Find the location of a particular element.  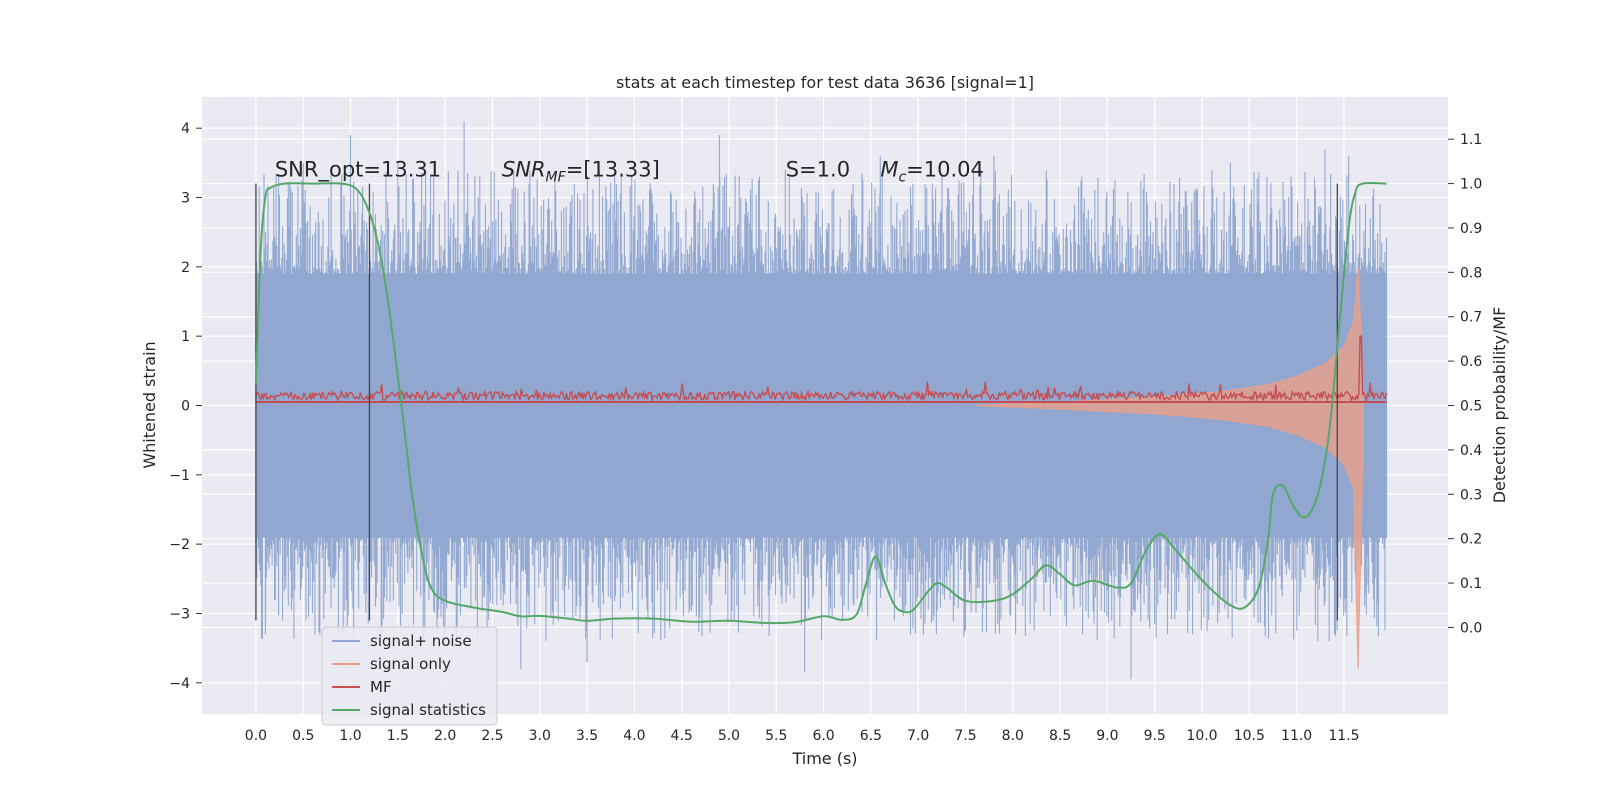

y-axis-ticks: −4 −3 −2 −1 0 1 2 3 4 is located at coordinates (185, 406).